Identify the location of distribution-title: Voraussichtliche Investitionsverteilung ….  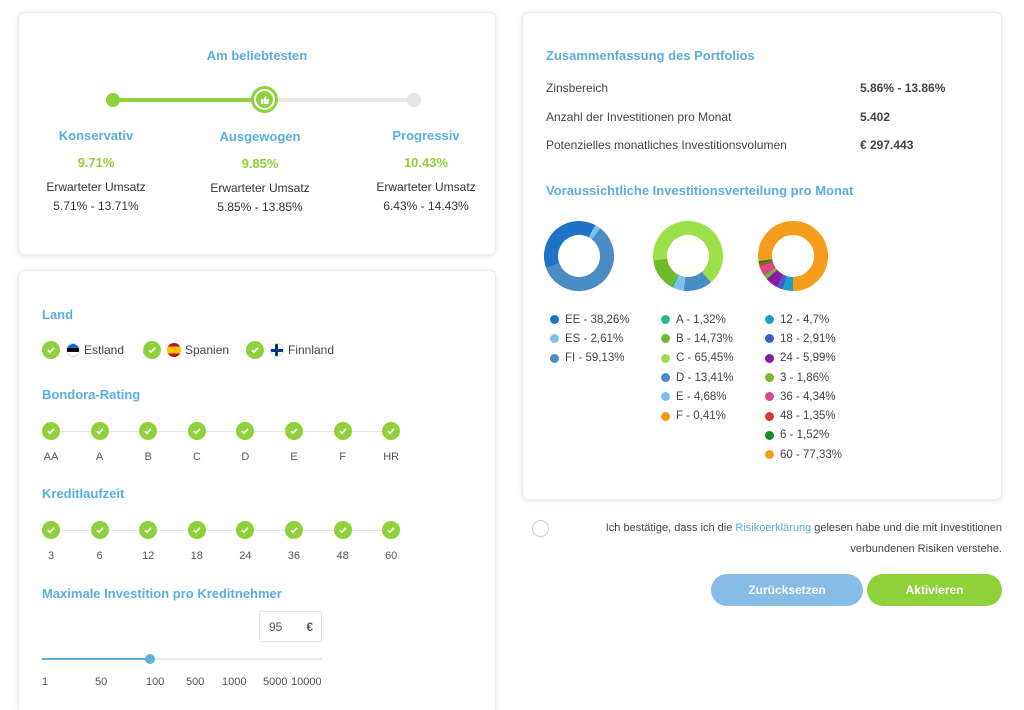
(700, 190).